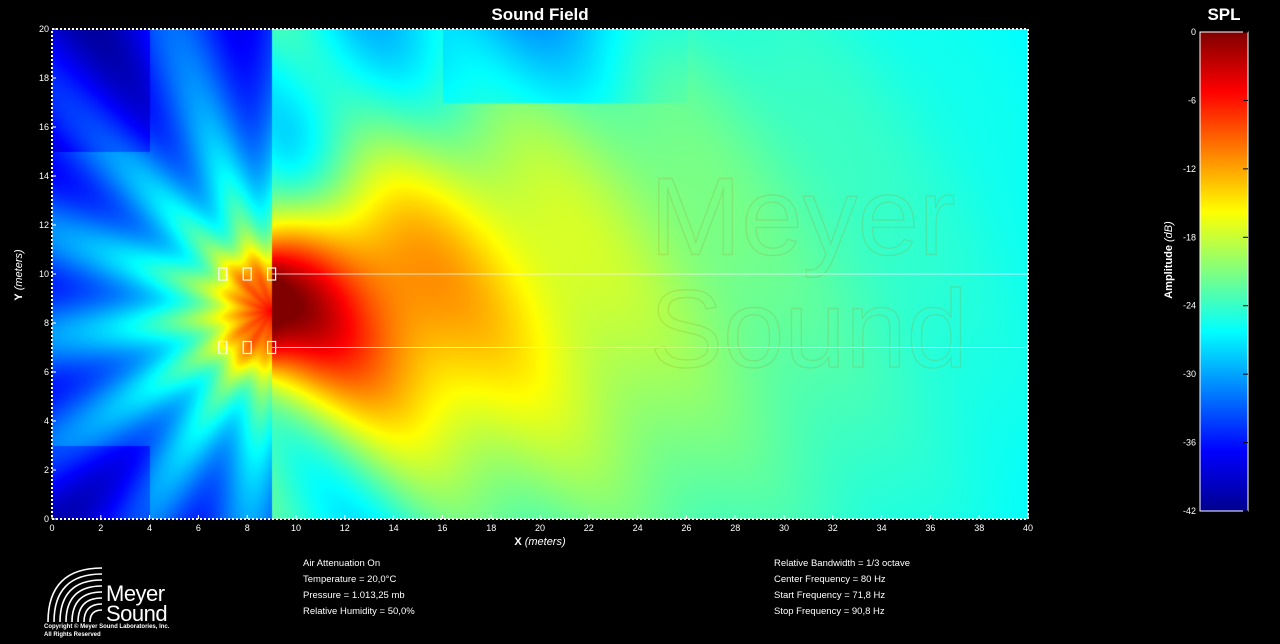 The height and width of the screenshot is (644, 1280). What do you see at coordinates (1189, 374) in the screenshot?
I see `colorbar-tick-label: -30` at bounding box center [1189, 374].